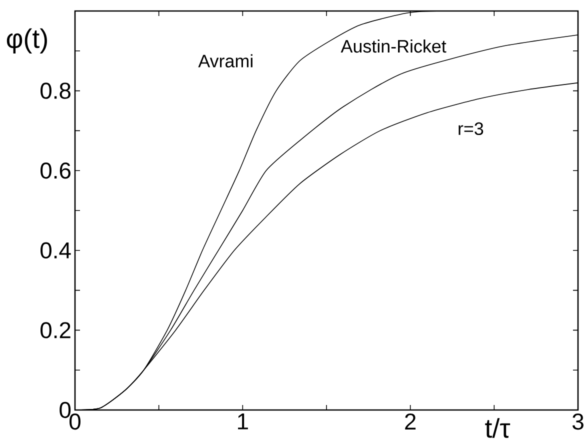  I want to click on series-label: Austin-Ricket, so click(393, 46).